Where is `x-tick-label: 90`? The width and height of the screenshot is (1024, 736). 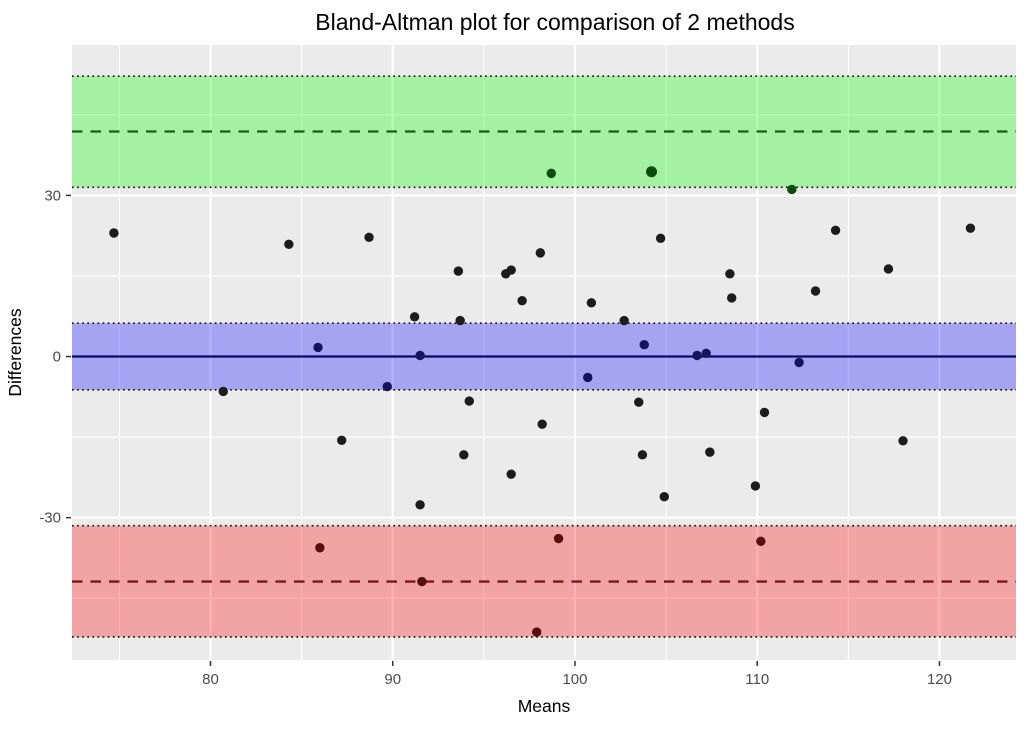
x-tick-label: 90 is located at coordinates (392, 679).